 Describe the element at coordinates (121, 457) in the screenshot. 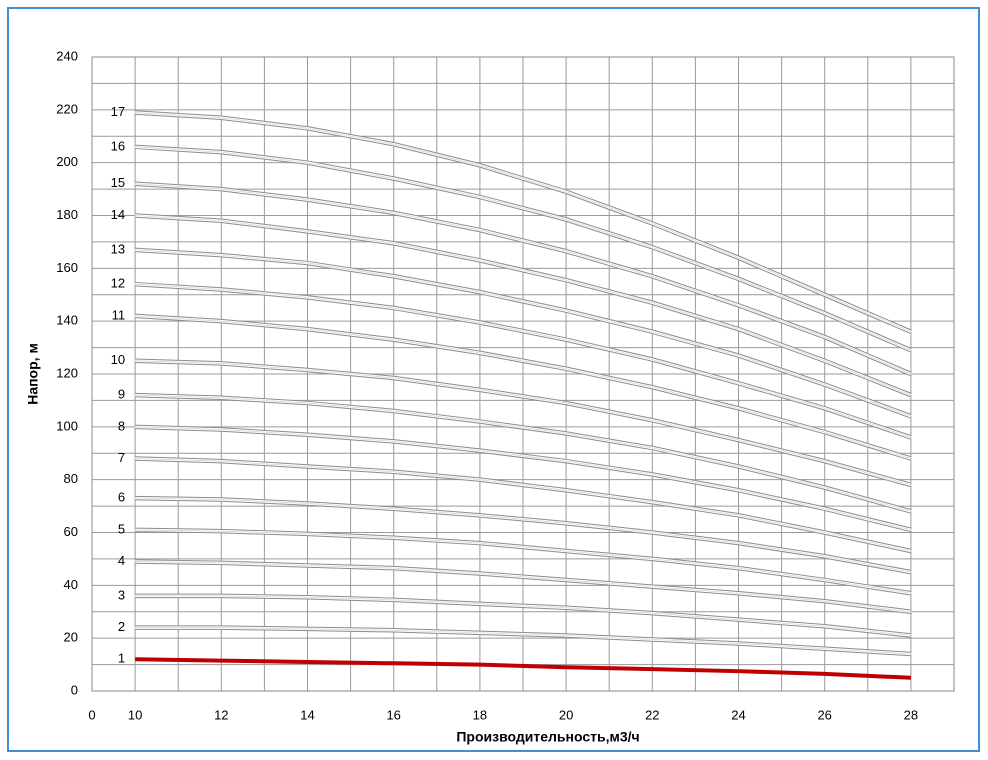

I see `series-label: 7` at that location.